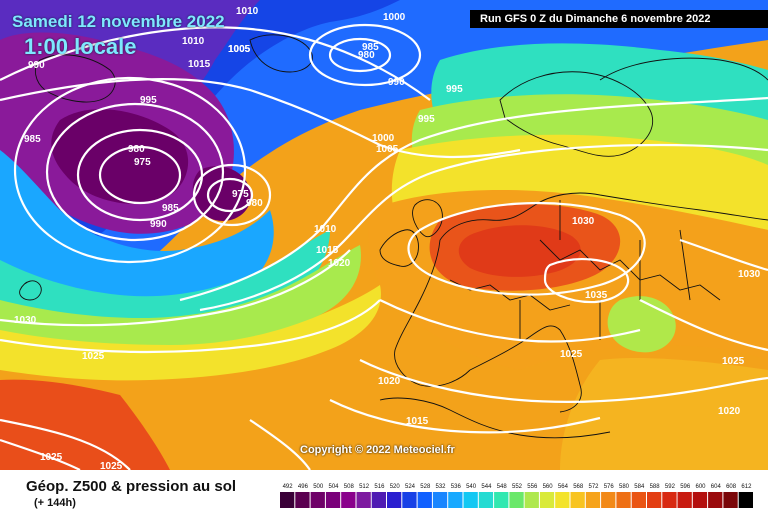  I want to click on scale-tick-label: 492, so click(288, 487).